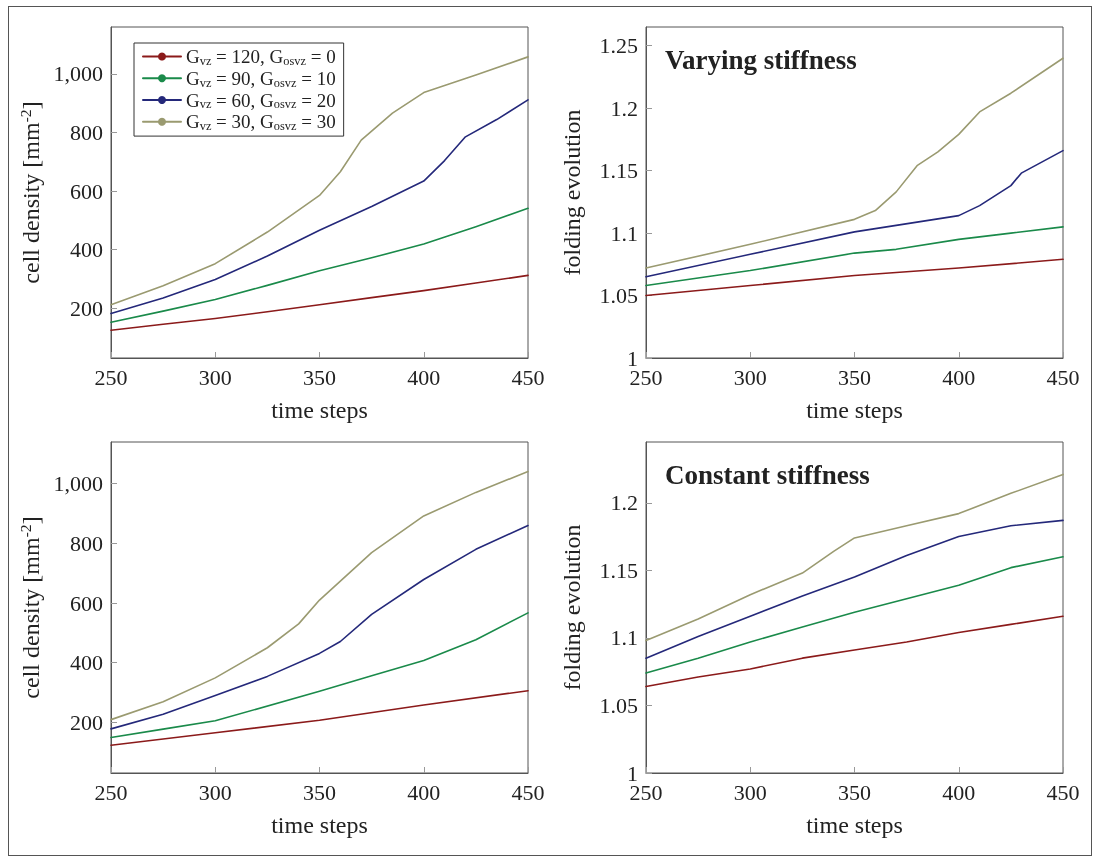 This screenshot has width=1099, height=861. I want to click on text: Varying stiffness, so click(761, 59).